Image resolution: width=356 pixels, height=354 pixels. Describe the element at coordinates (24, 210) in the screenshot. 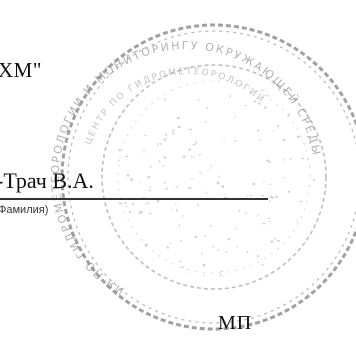

I see `name-caption: Фамилия)` at that location.